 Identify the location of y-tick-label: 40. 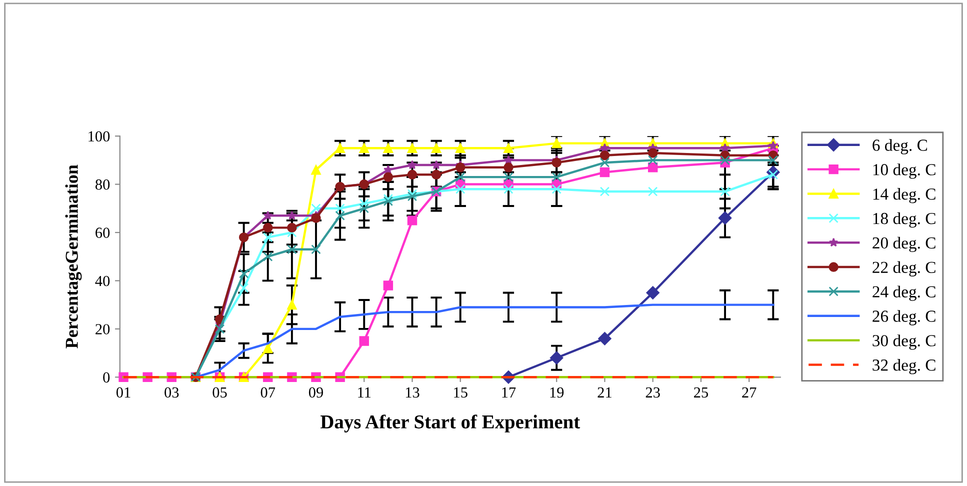
(102, 281).